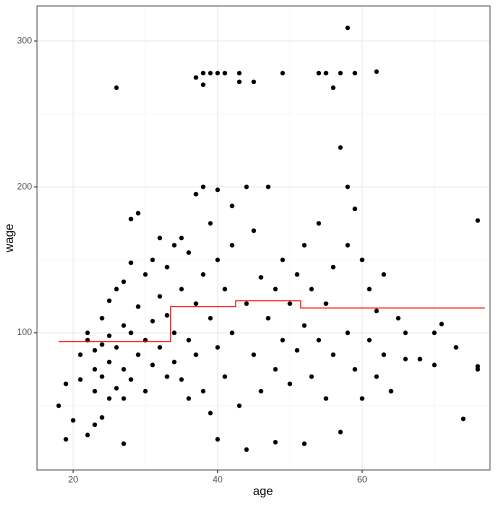  What do you see at coordinates (73, 479) in the screenshot?
I see `x-tick-label: 20` at bounding box center [73, 479].